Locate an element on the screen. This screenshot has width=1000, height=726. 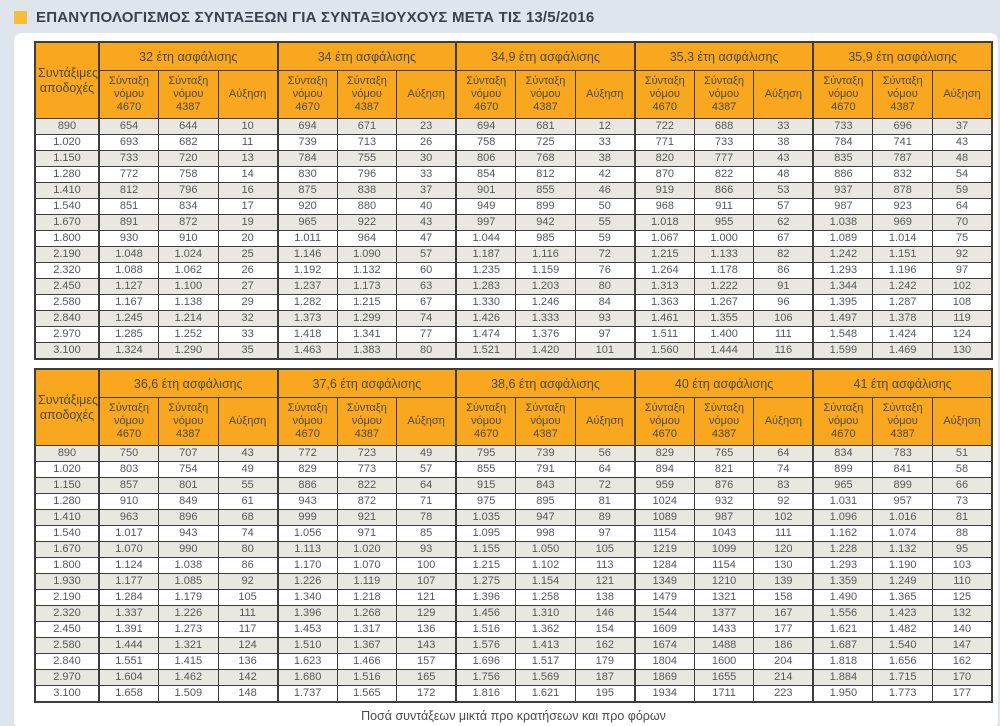
data-cell: 1.333 is located at coordinates (545, 318).